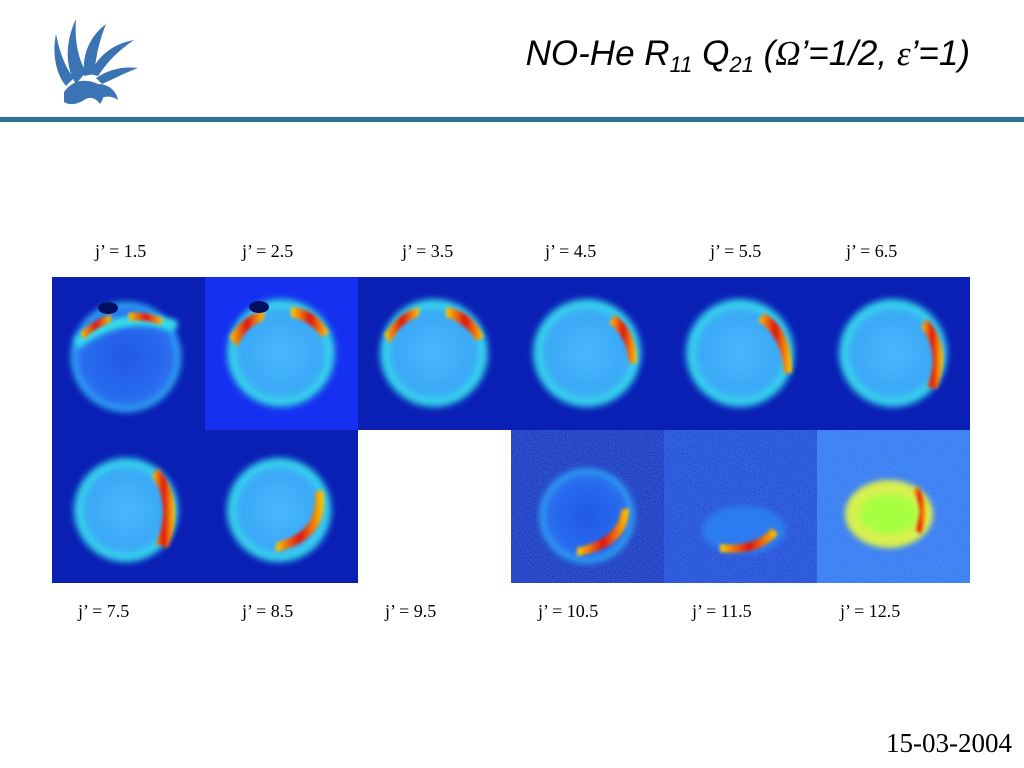 The height and width of the screenshot is (768, 1024). What do you see at coordinates (571, 251) in the screenshot?
I see `panel-label-top: j’ = 4.5` at bounding box center [571, 251].